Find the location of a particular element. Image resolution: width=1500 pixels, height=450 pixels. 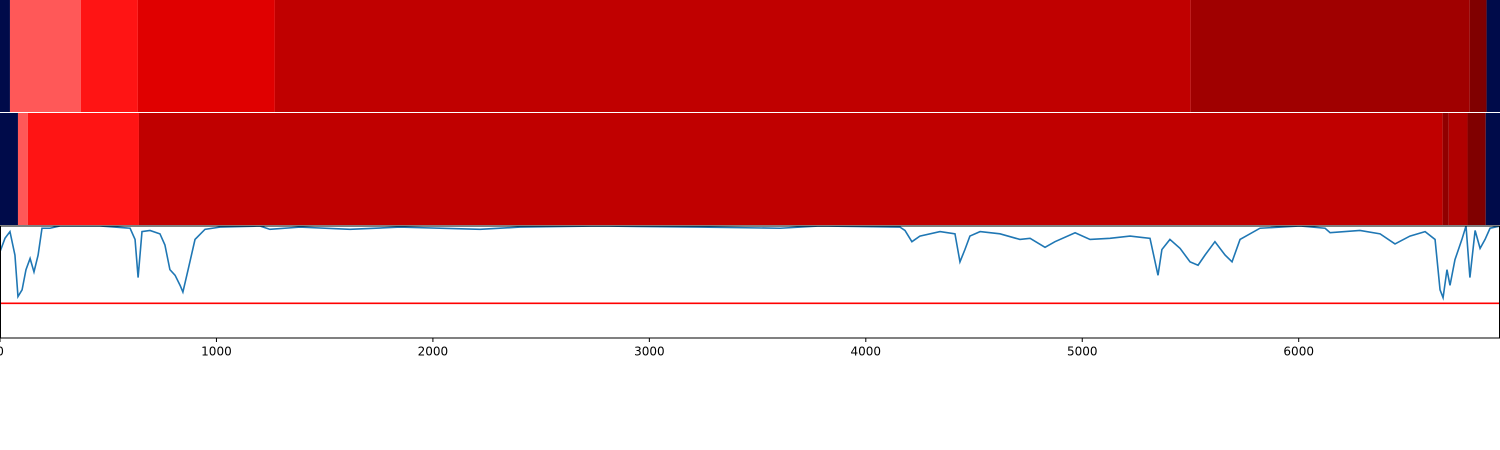

x-tick-label: 2000 is located at coordinates (433, 352).